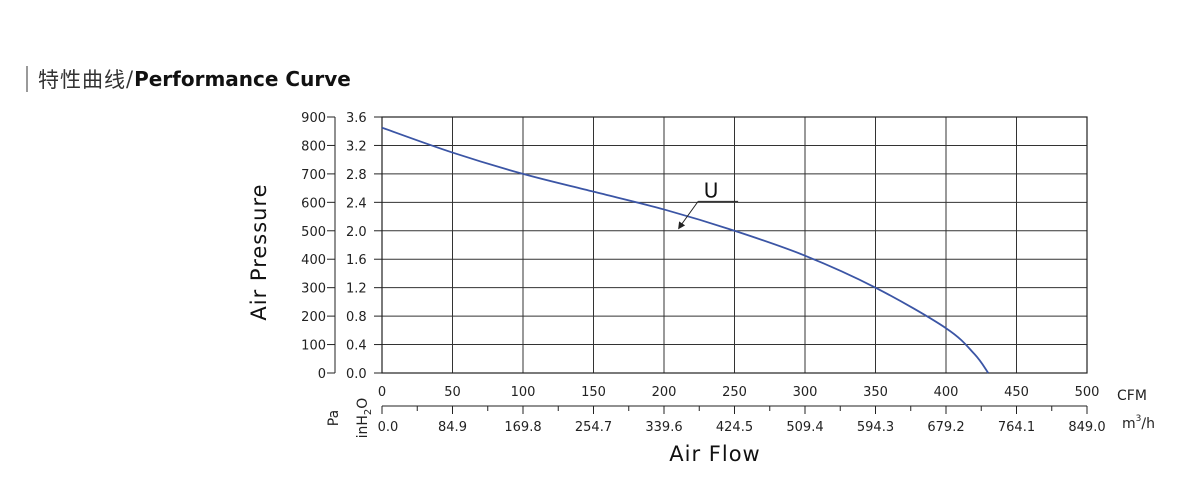  I want to click on x-tick-label-cfm: 50, so click(452, 392).